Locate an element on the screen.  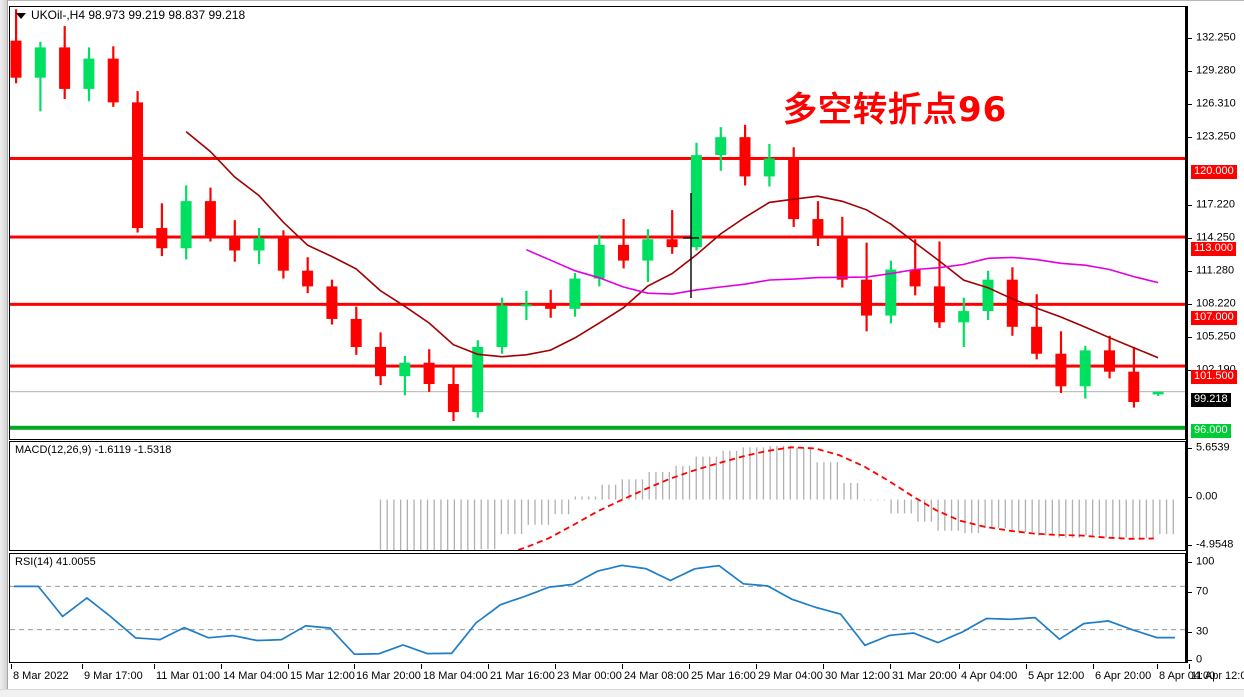
axis-tick-label: 30 is located at coordinates (1202, 631).